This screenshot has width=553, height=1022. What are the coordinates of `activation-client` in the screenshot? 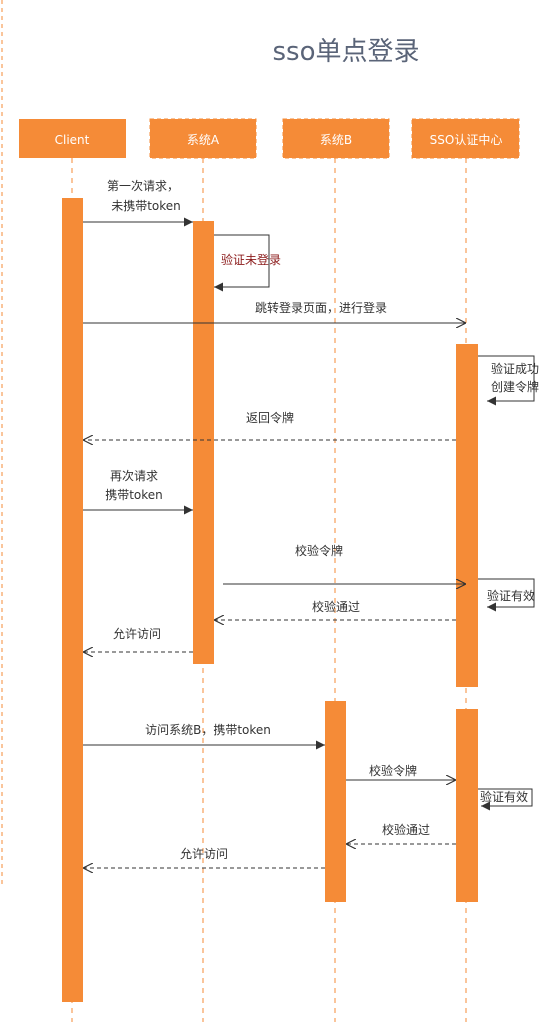 It's located at (72, 600).